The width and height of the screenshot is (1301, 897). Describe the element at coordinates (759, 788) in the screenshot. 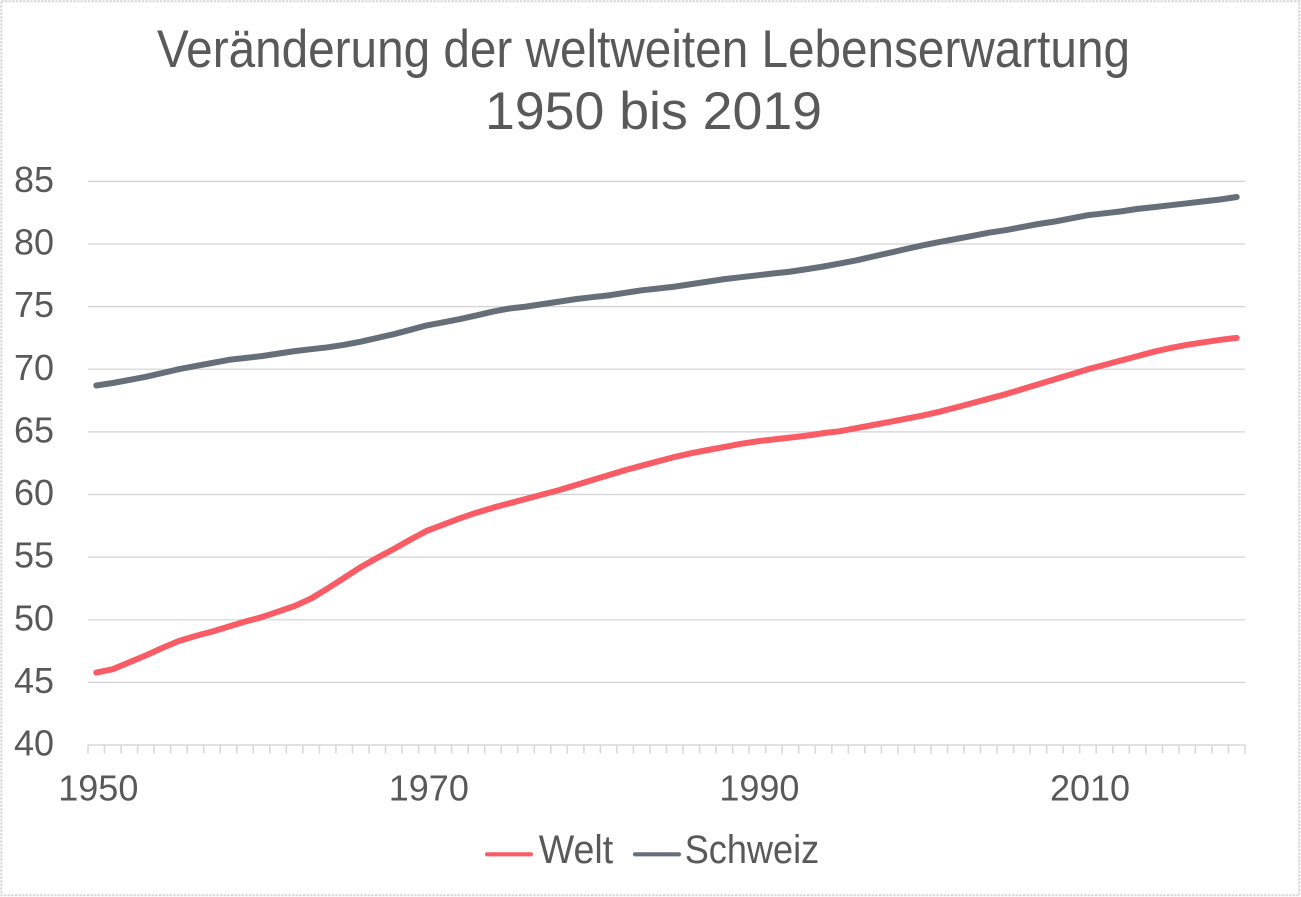

I see `svg-text: 1990` at that location.